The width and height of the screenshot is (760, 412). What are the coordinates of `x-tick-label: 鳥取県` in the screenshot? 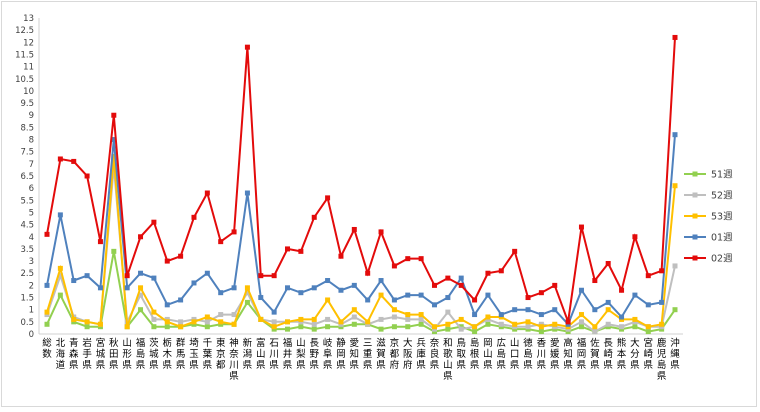 It's located at (461, 354).